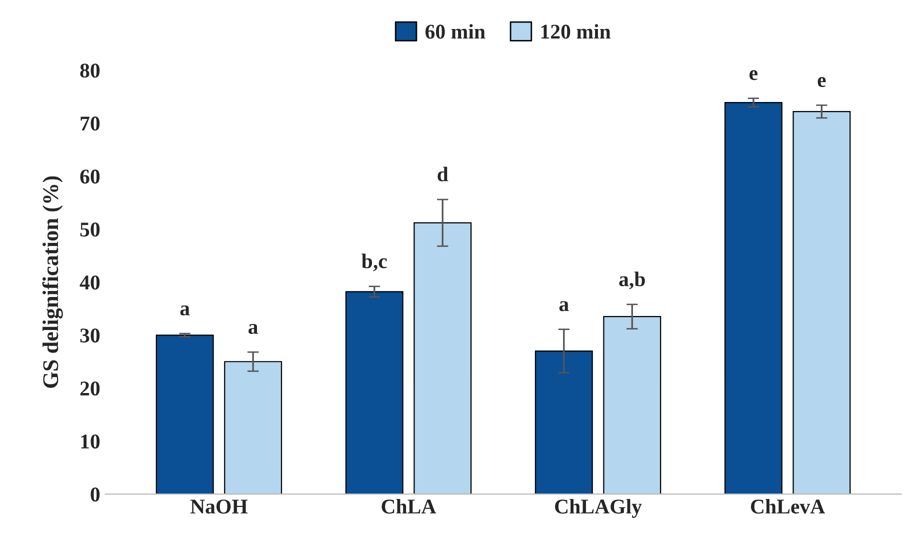 Image resolution: width=915 pixels, height=540 pixels. Describe the element at coordinates (95, 494) in the screenshot. I see `y-tick-label: 0` at that location.